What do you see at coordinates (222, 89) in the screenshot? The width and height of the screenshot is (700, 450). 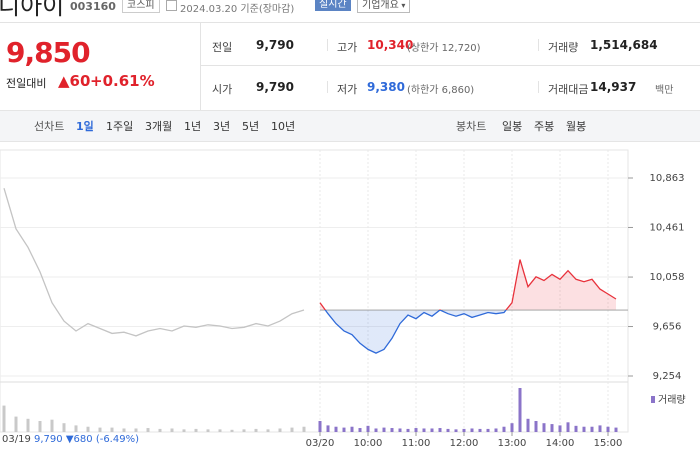 I see `stat-label: 시가` at bounding box center [222, 89].